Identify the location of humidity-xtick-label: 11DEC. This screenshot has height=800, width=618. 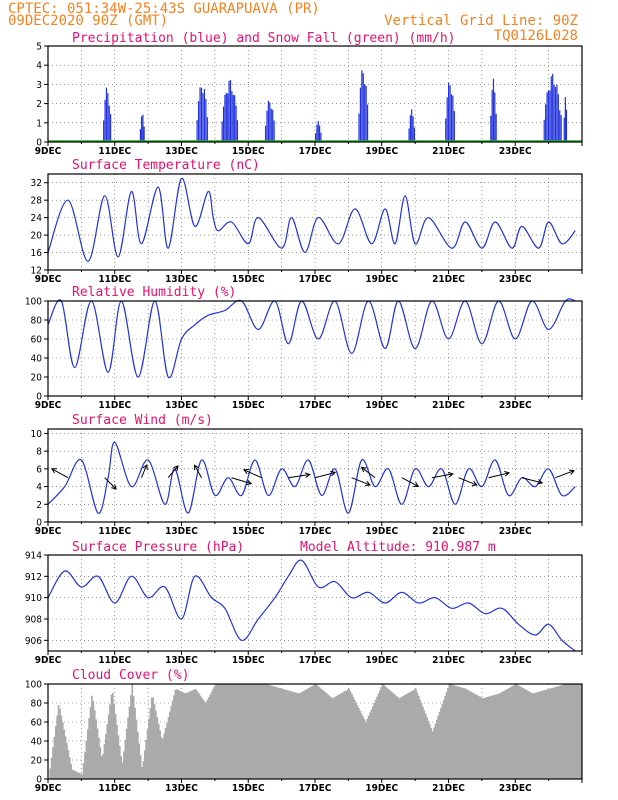
(114, 405).